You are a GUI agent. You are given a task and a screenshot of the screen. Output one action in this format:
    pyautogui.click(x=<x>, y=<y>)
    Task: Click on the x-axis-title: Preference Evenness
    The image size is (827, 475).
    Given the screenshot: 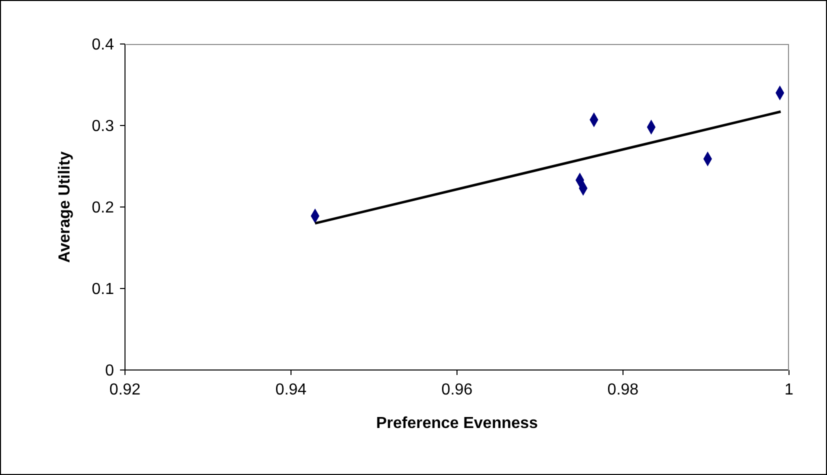 What is the action you would take?
    pyautogui.click(x=457, y=423)
    